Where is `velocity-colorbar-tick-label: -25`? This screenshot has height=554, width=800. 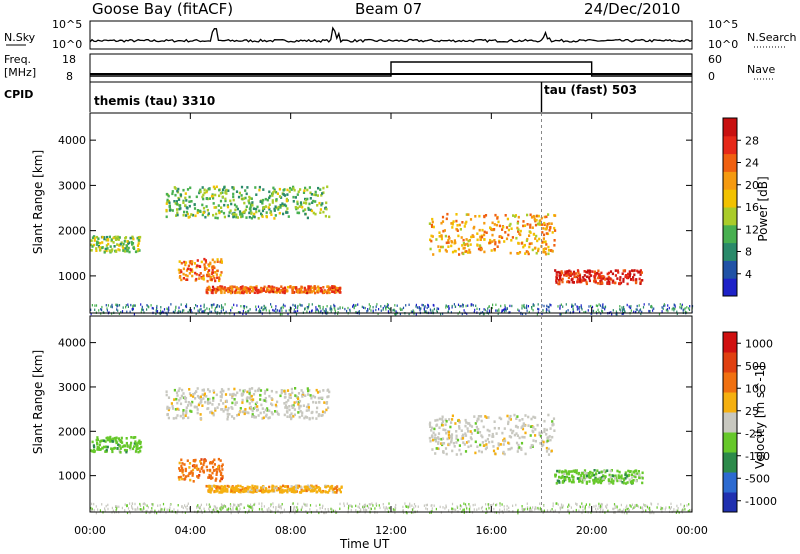
velocity-colorbar-tick-label: -25 is located at coordinates (754, 433).